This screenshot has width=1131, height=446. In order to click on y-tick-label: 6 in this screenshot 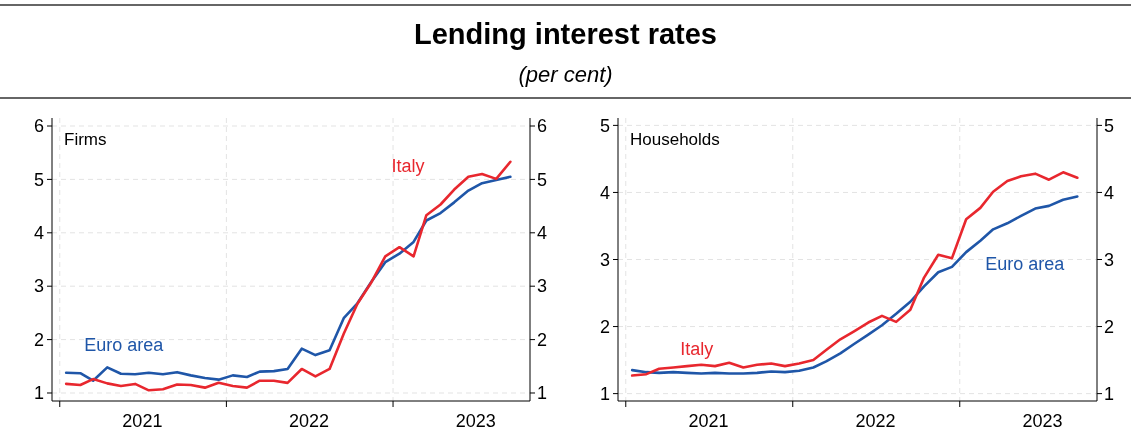, I will do `click(38, 126)`.